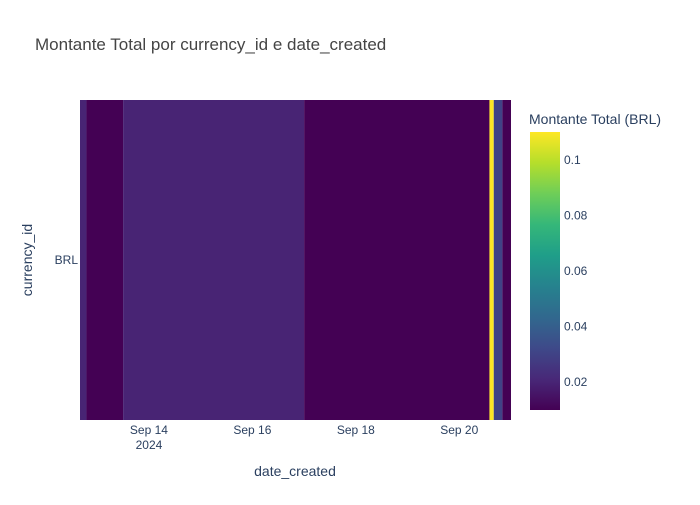 Image resolution: width=700 pixels, height=505 pixels. What do you see at coordinates (149, 430) in the screenshot?
I see `x-tick-label: Sep 14` at bounding box center [149, 430].